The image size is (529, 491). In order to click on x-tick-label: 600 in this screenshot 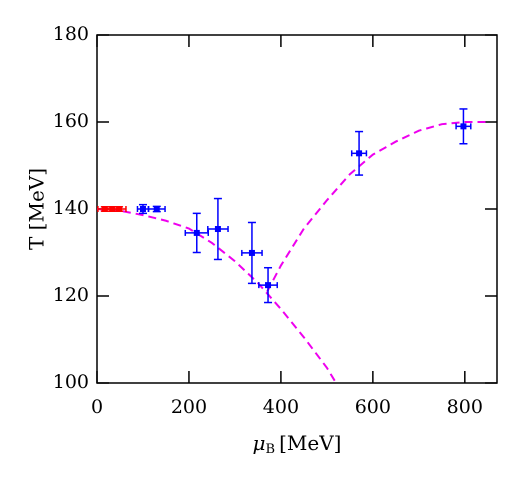, I will do `click(373, 407)`.